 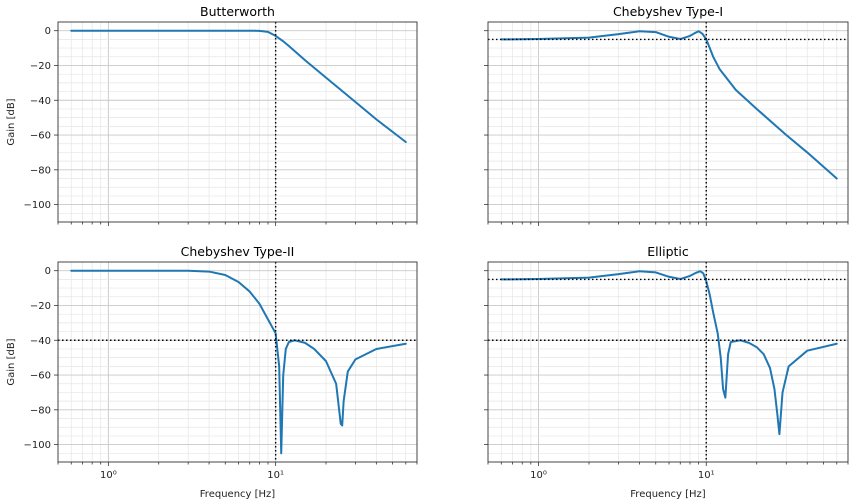 What do you see at coordinates (238, 251) in the screenshot?
I see `subplot-title: Chebyshev Type-II` at bounding box center [238, 251].